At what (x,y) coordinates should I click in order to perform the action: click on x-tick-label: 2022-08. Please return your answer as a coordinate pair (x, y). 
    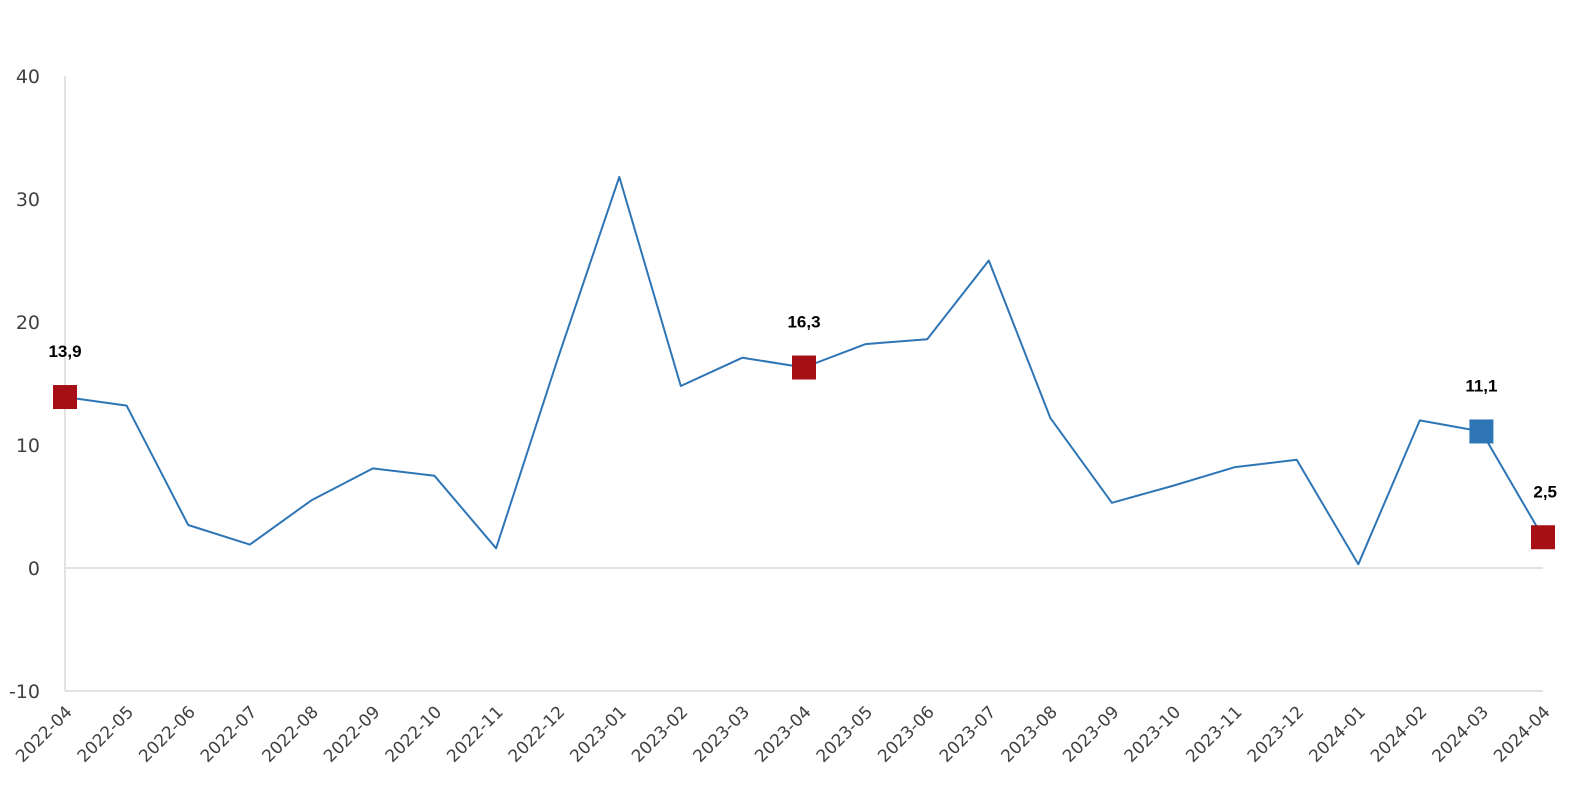
    Looking at the image, I should click on (291, 734).